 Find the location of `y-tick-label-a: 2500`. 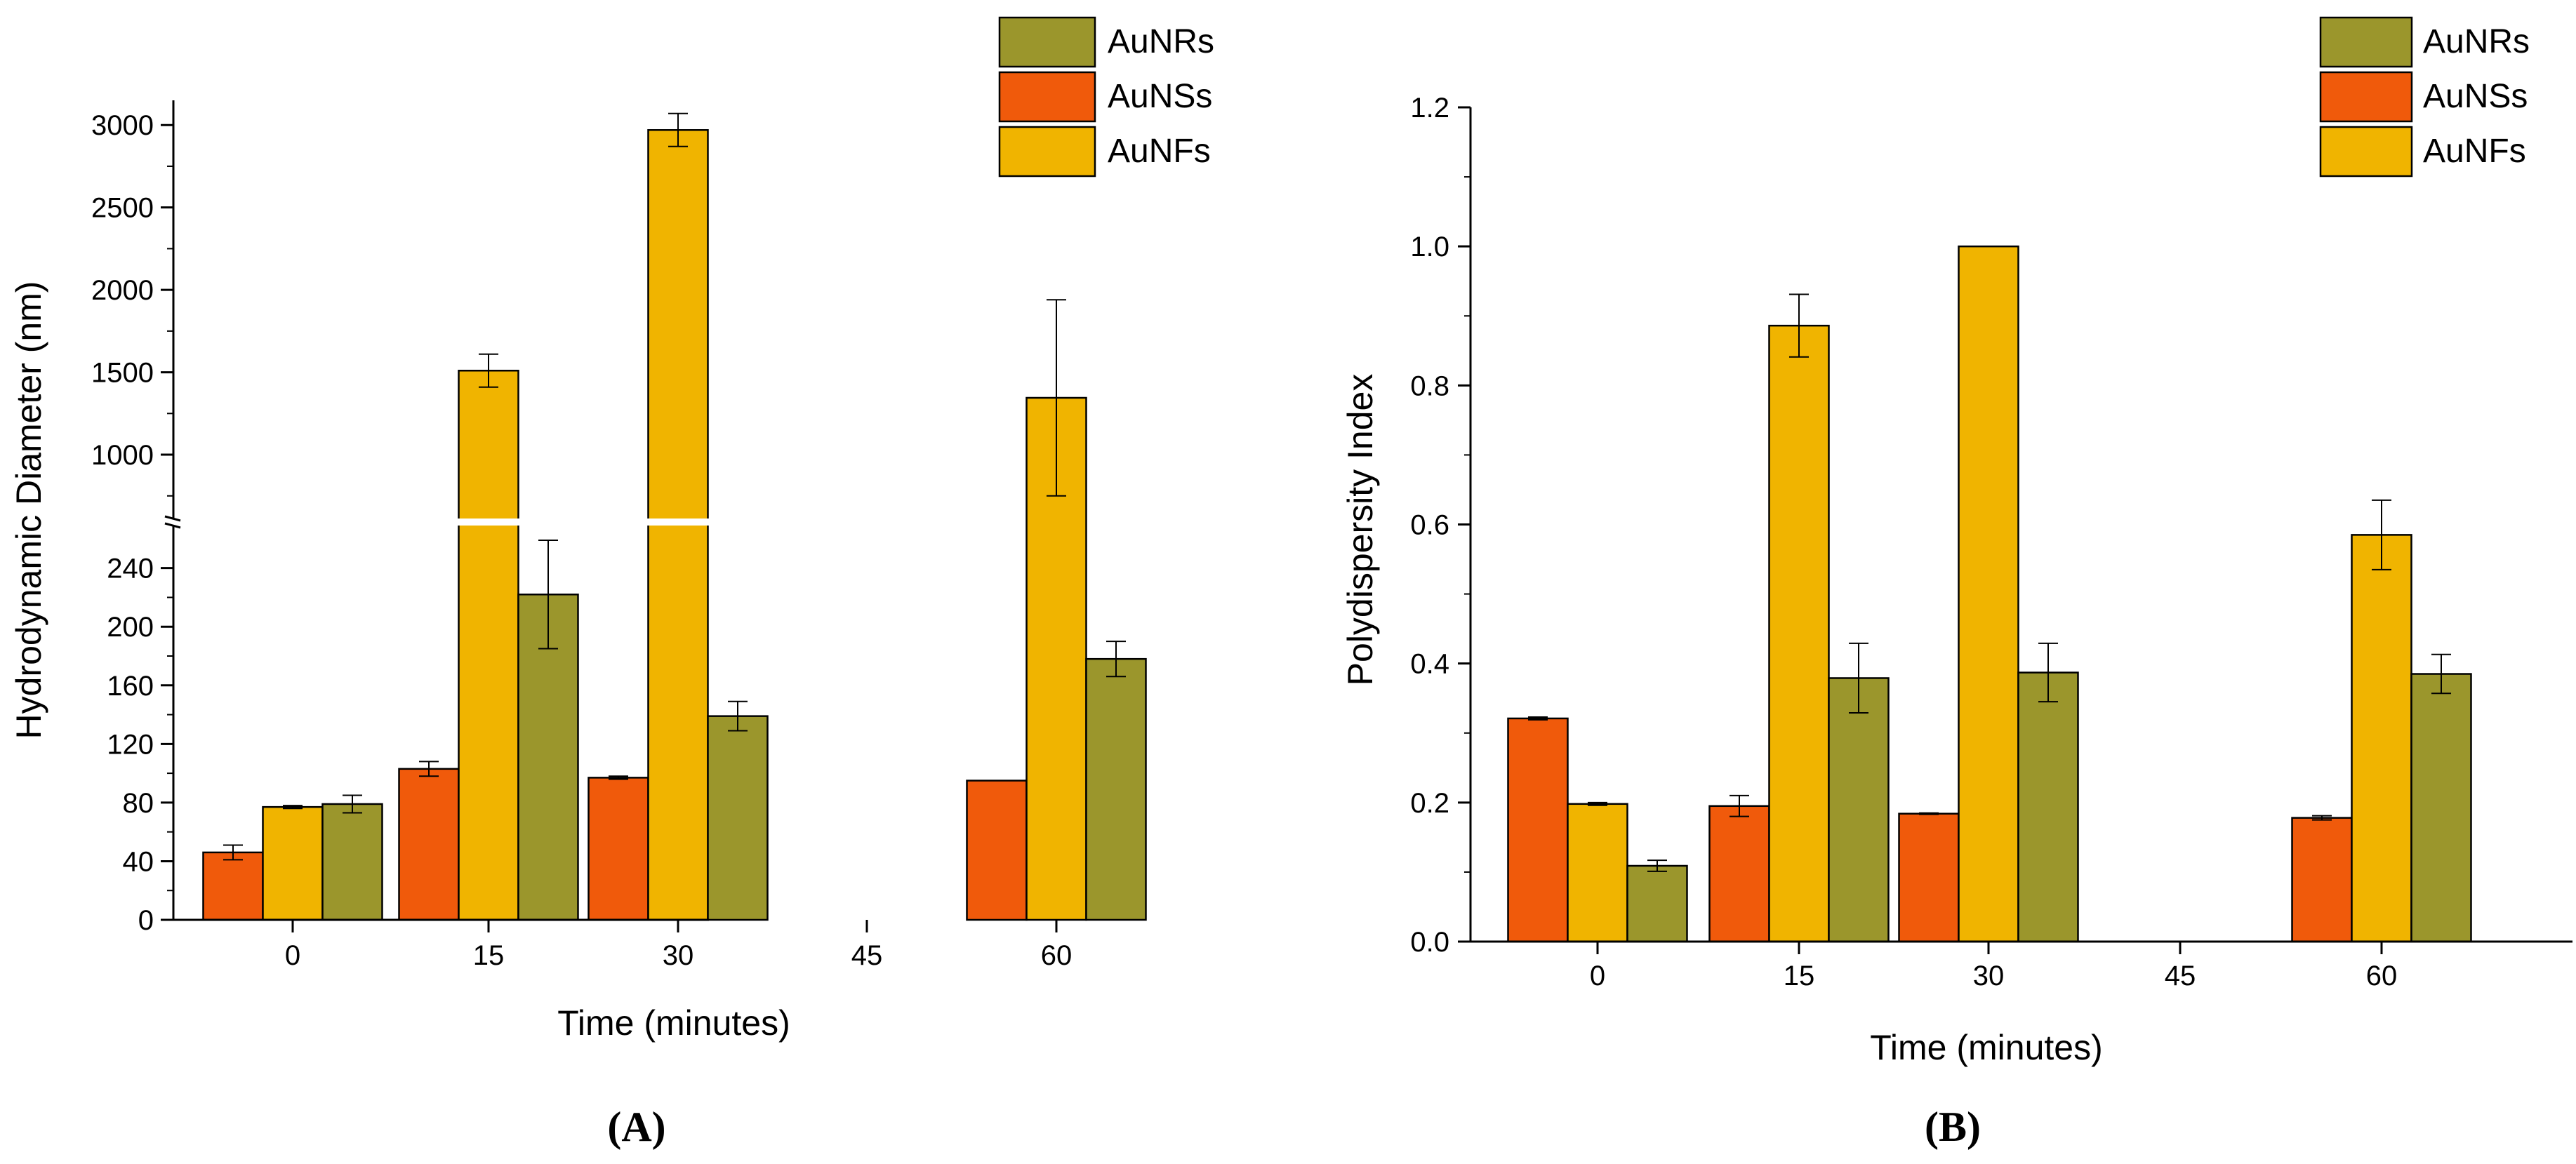

y-tick-label-a: 2500 is located at coordinates (123, 208).